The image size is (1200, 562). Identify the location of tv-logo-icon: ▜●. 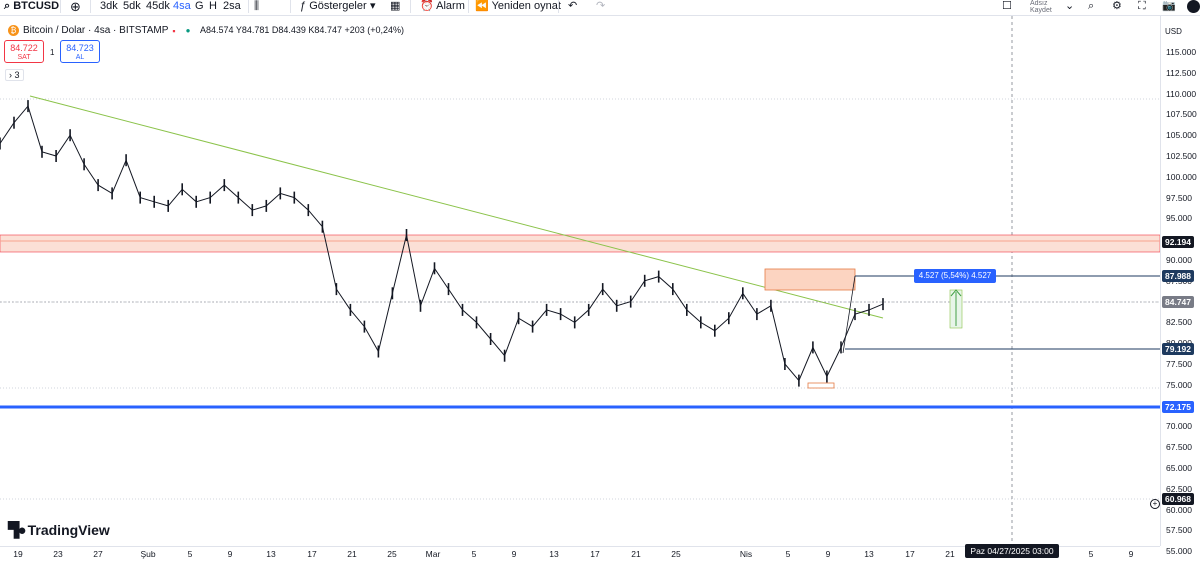
(17, 530).